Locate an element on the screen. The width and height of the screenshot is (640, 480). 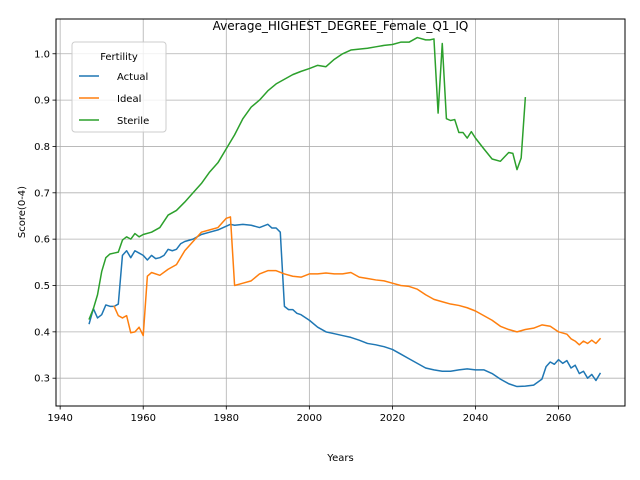
legend-box is located at coordinates (119, 87).